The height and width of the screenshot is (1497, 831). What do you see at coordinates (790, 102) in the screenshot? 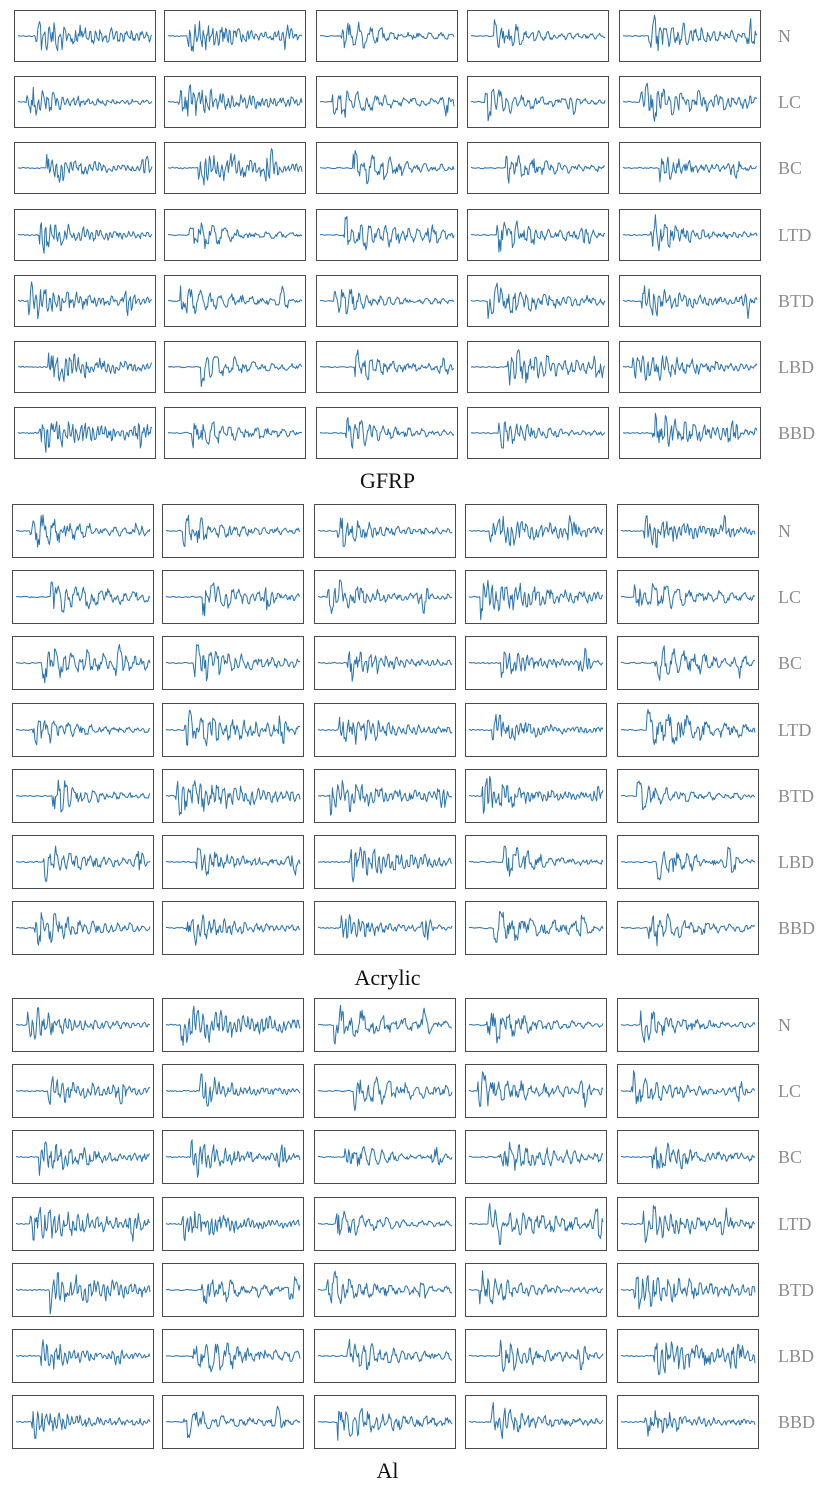
I see `row-label: LC` at bounding box center [790, 102].